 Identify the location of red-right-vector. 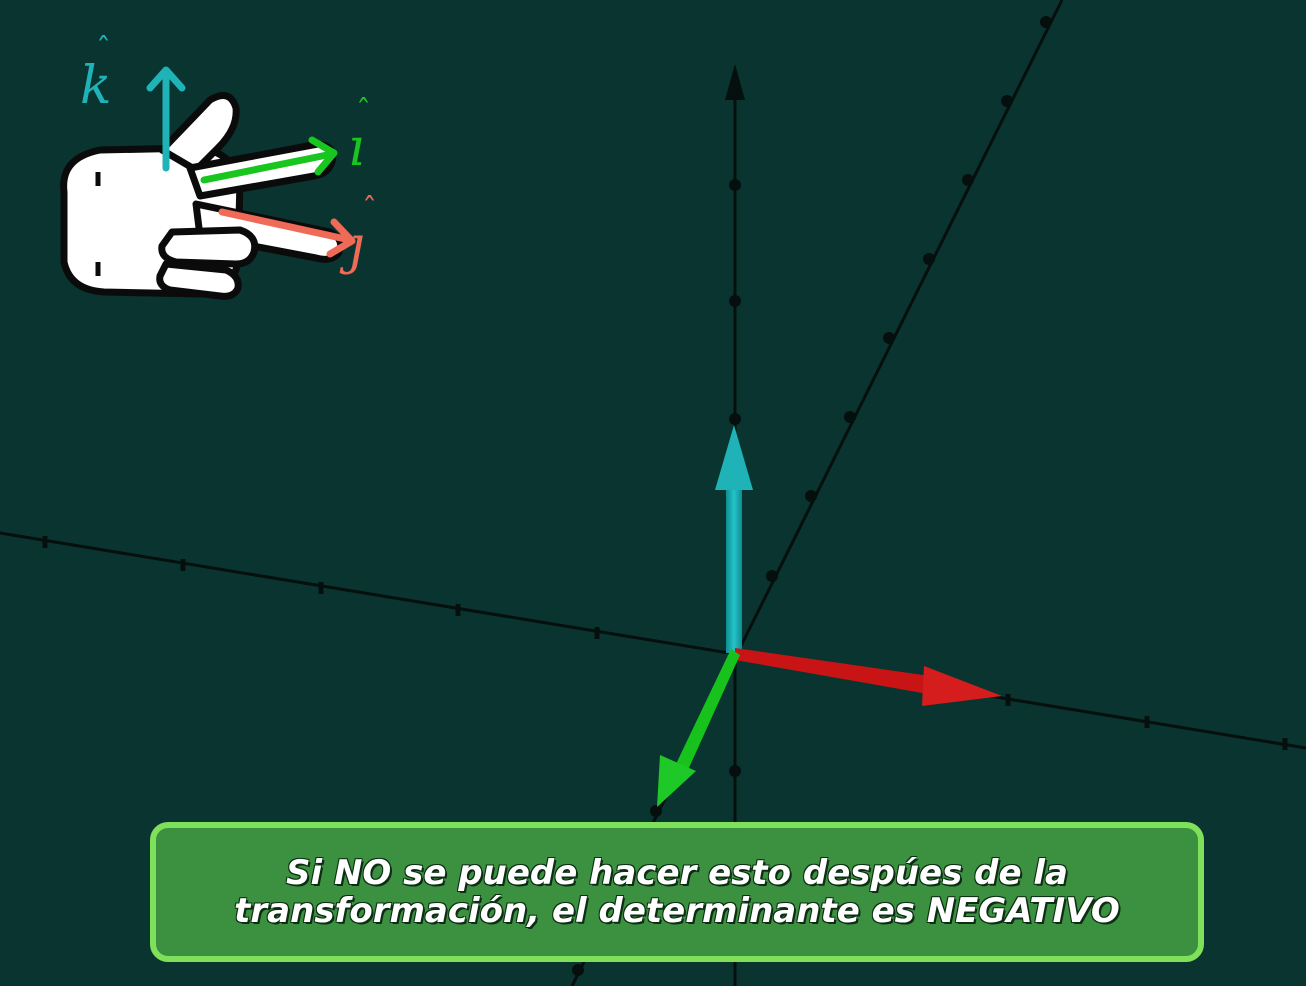
(868, 677).